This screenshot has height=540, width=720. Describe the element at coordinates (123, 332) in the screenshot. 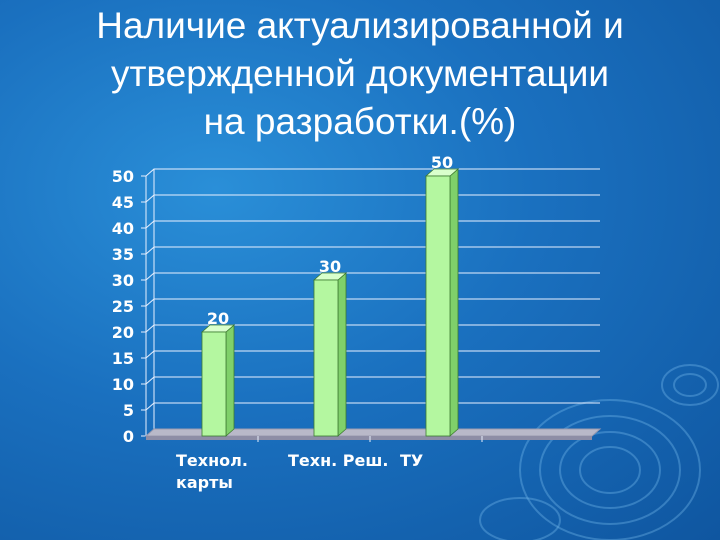

I see `y-tick-label: 20` at that location.